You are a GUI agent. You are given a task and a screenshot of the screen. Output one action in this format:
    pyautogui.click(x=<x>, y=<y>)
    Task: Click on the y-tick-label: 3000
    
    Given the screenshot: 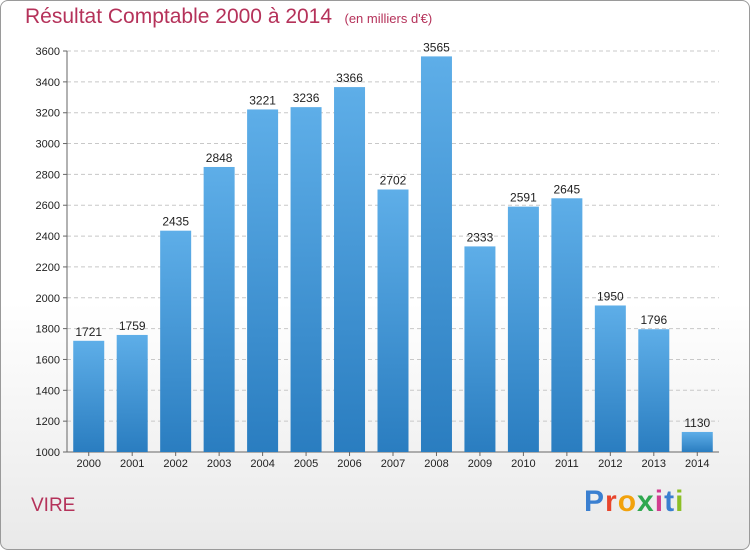 What is the action you would take?
    pyautogui.click(x=48, y=145)
    